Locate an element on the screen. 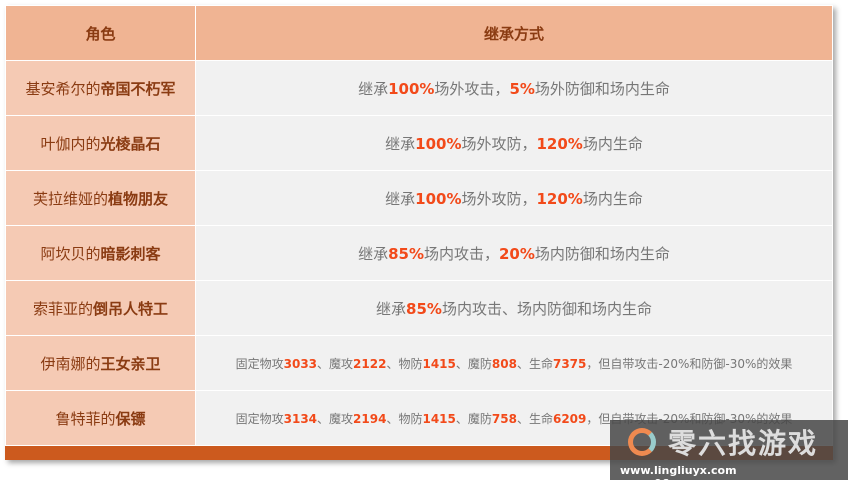 Image resolution: width=848 pixels, height=490 pixels. method-text: 场内攻击， is located at coordinates (461, 253).